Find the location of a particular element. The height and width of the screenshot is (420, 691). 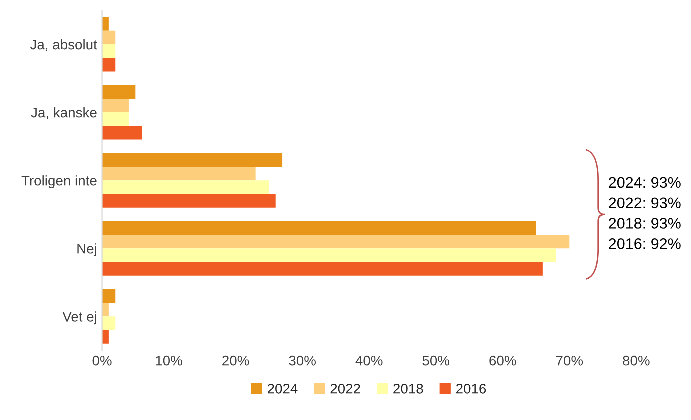

legend-label: 2016 is located at coordinates (471, 389).